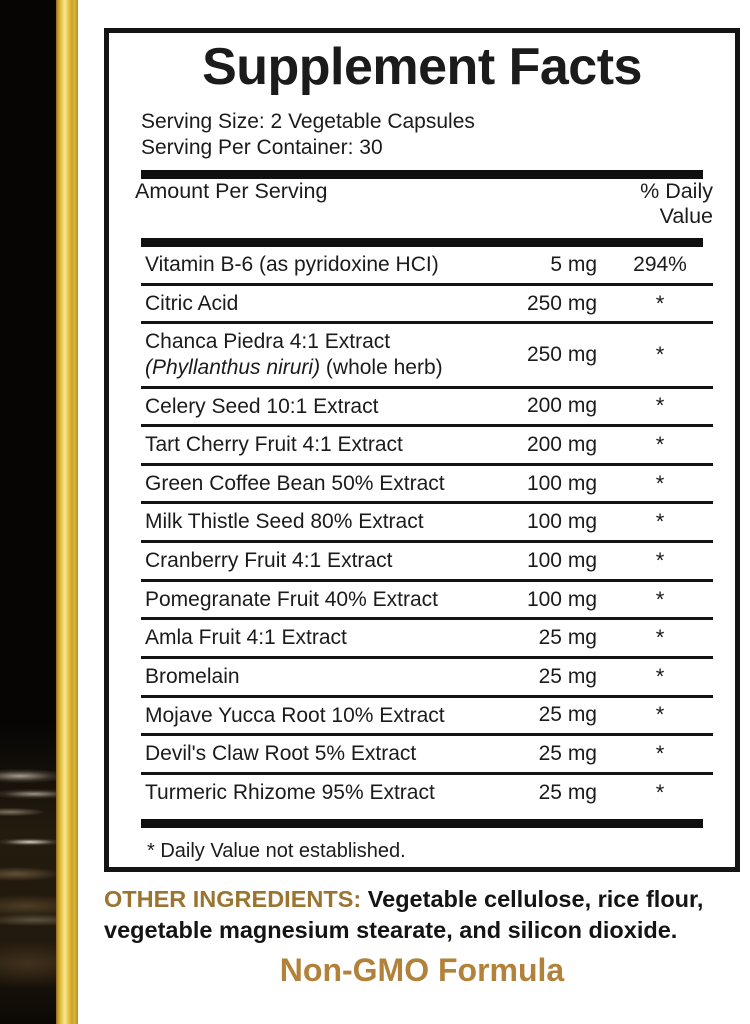 This screenshot has height=1024, width=750. What do you see at coordinates (281, 754) in the screenshot?
I see `ingredient-name-main: Devil's Claw Root 5% Extract` at bounding box center [281, 754].